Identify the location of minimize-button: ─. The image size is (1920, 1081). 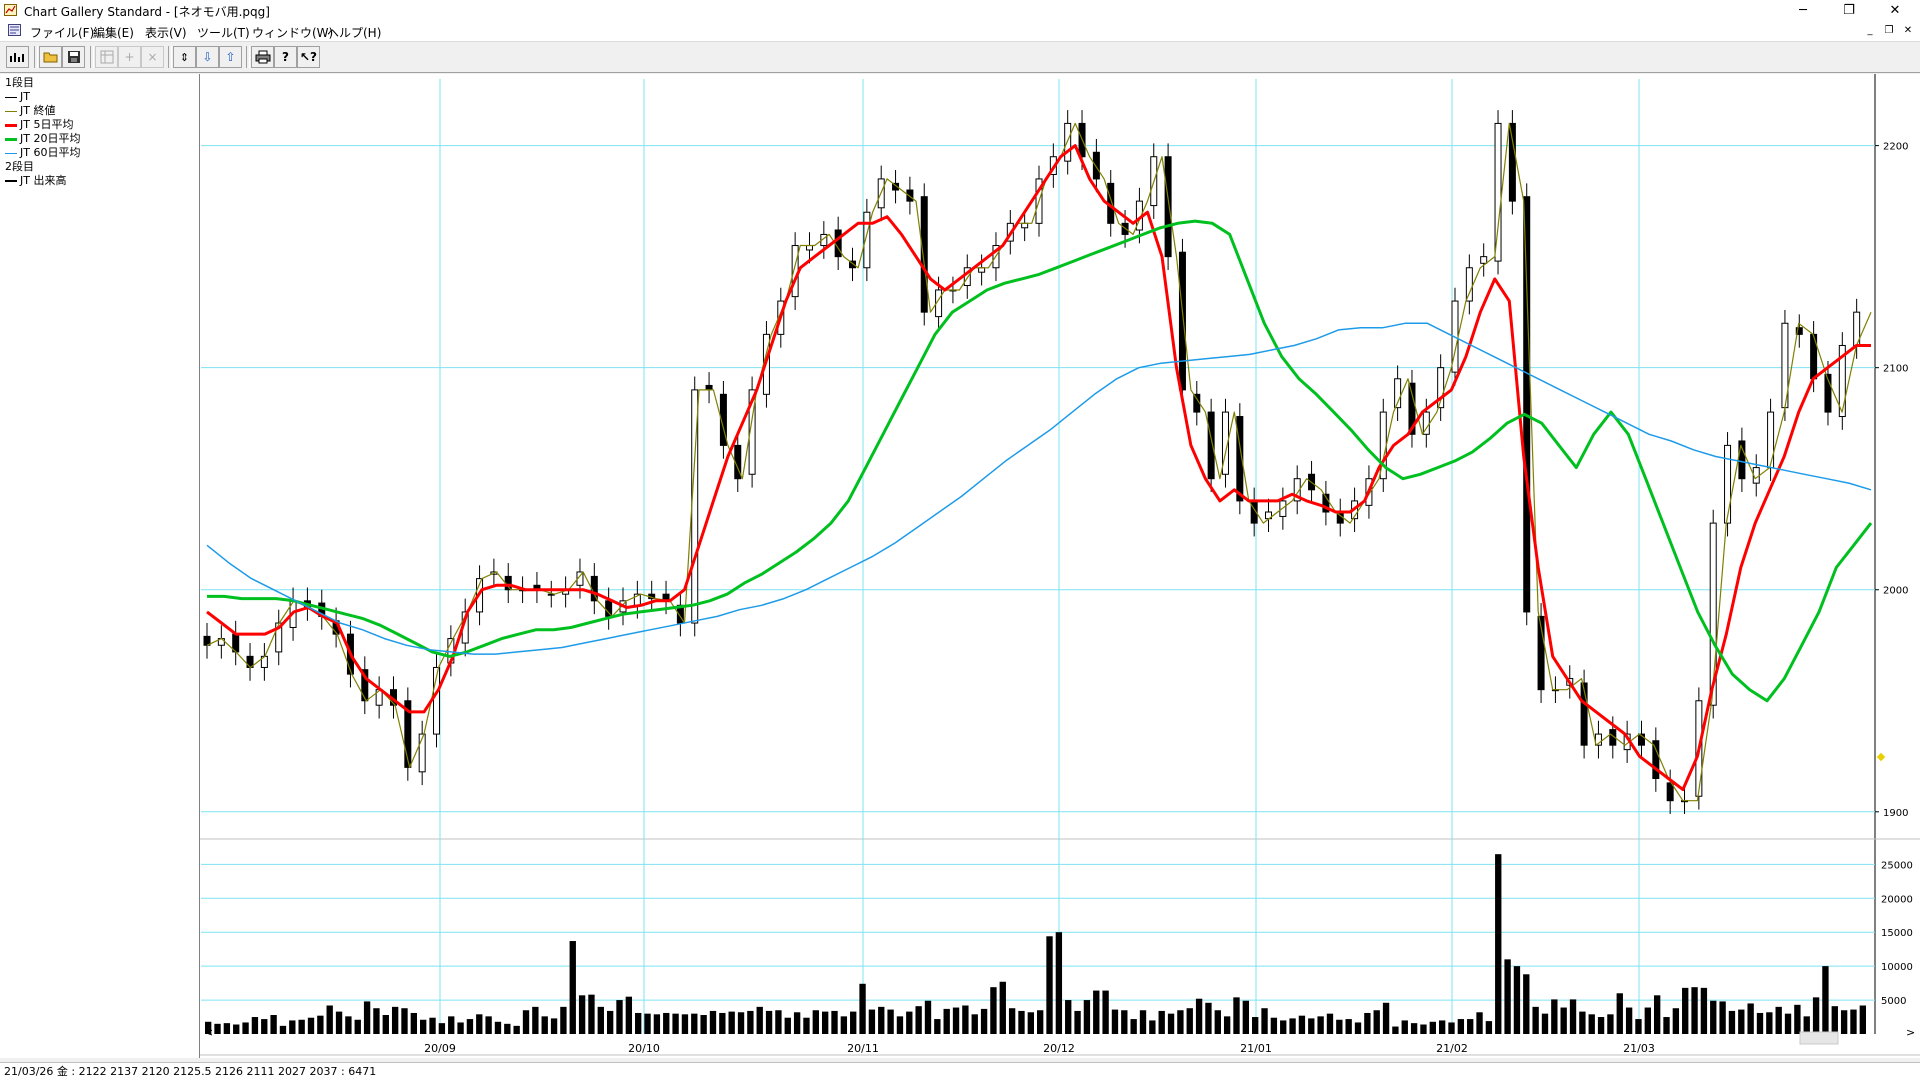
(1803, 10).